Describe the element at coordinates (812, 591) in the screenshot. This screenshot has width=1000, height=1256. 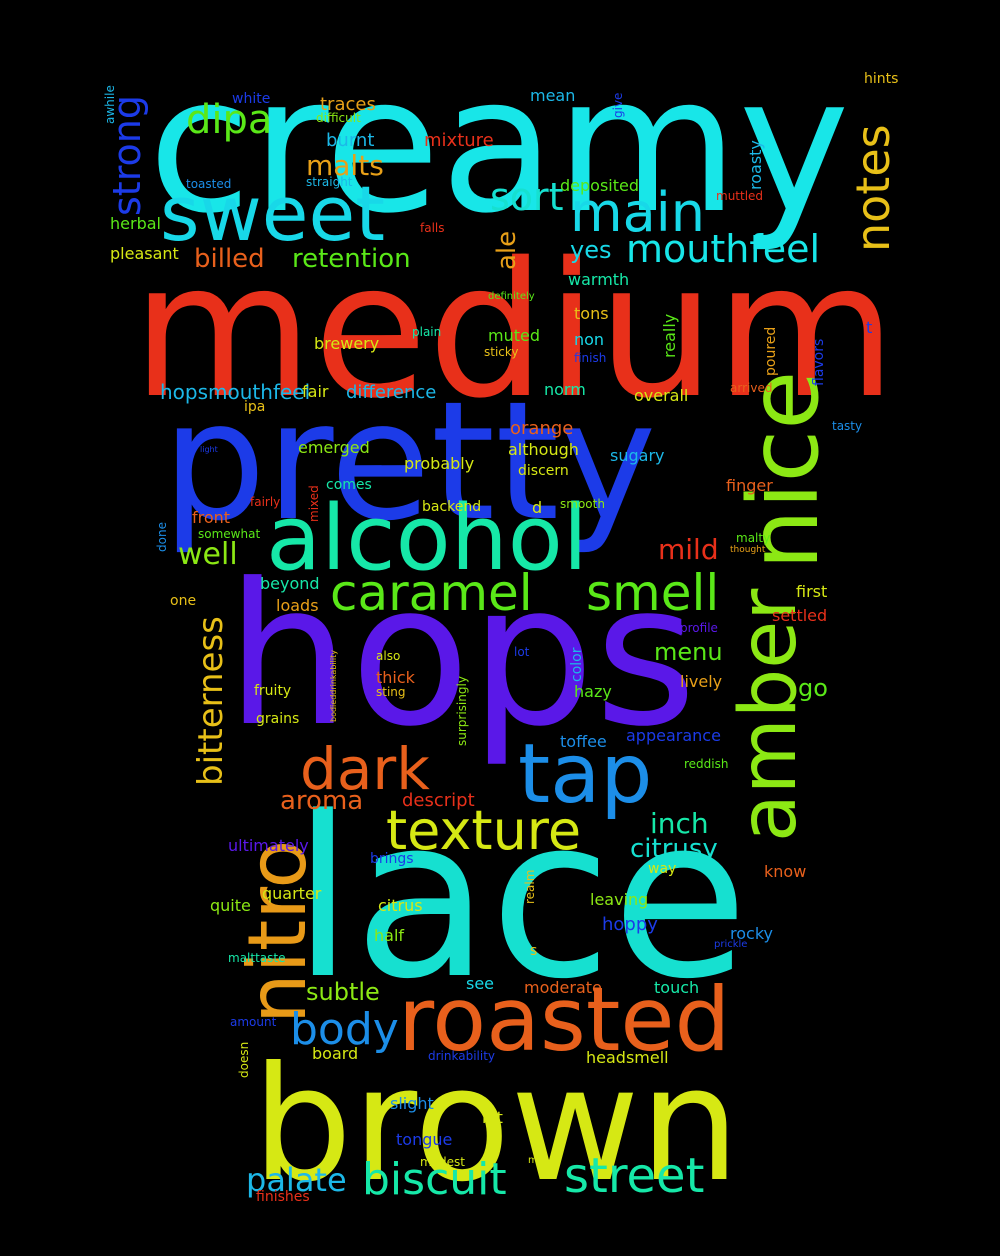
I see `word-first: first` at that location.